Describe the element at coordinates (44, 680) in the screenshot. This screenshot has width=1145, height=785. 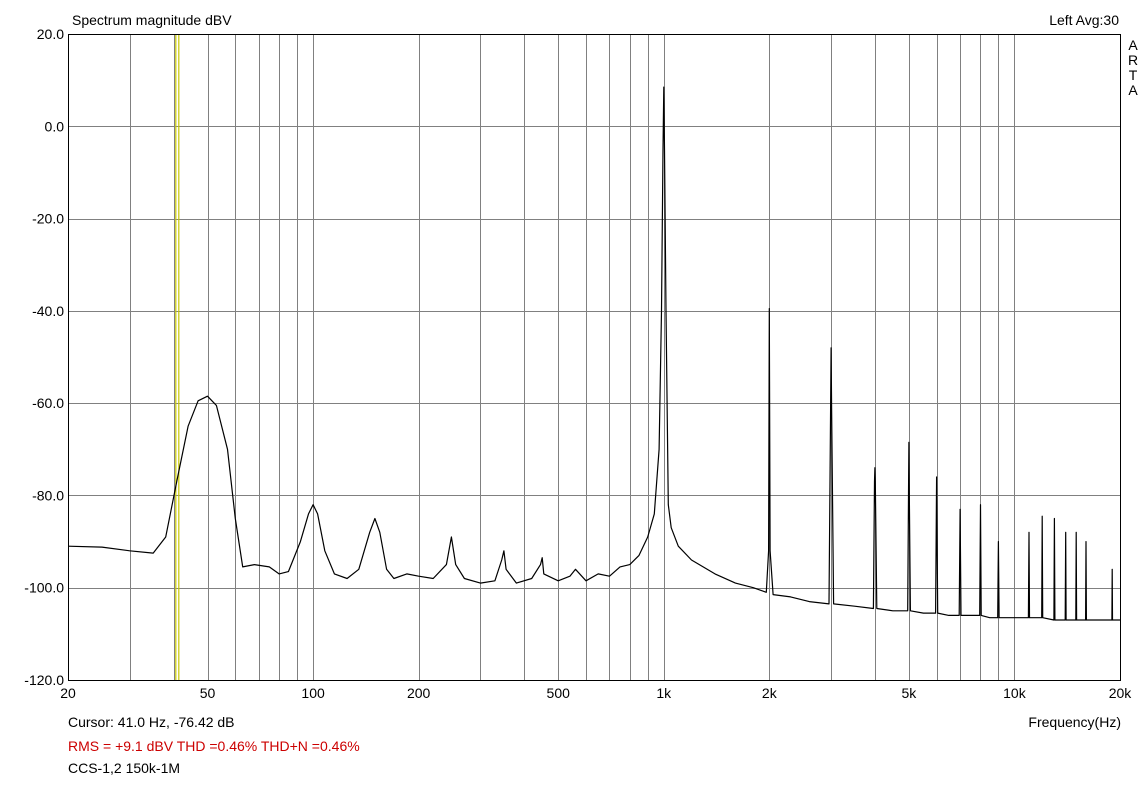
I see `y-tick-label: -120.0` at that location.